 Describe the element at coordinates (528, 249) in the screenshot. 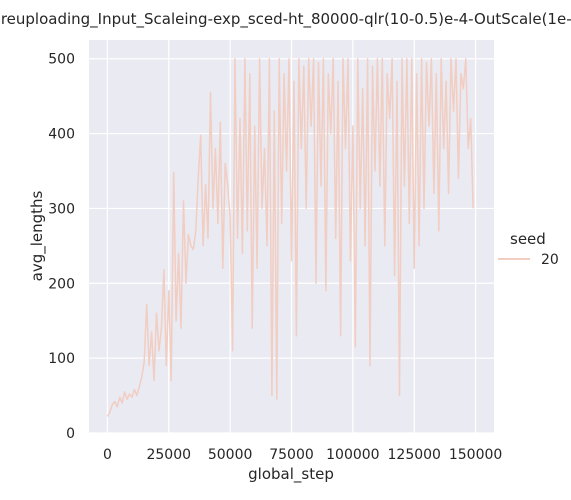

I see `legend: seed 20` at that location.